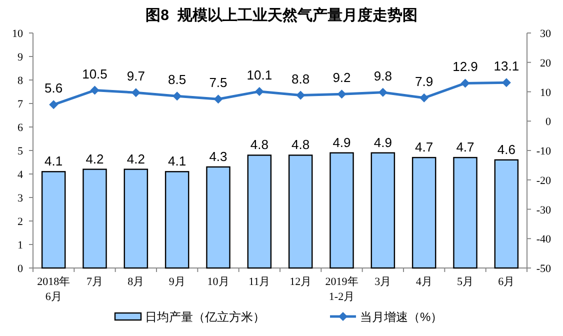  I want to click on x-tick-label: 10月, so click(218, 282).